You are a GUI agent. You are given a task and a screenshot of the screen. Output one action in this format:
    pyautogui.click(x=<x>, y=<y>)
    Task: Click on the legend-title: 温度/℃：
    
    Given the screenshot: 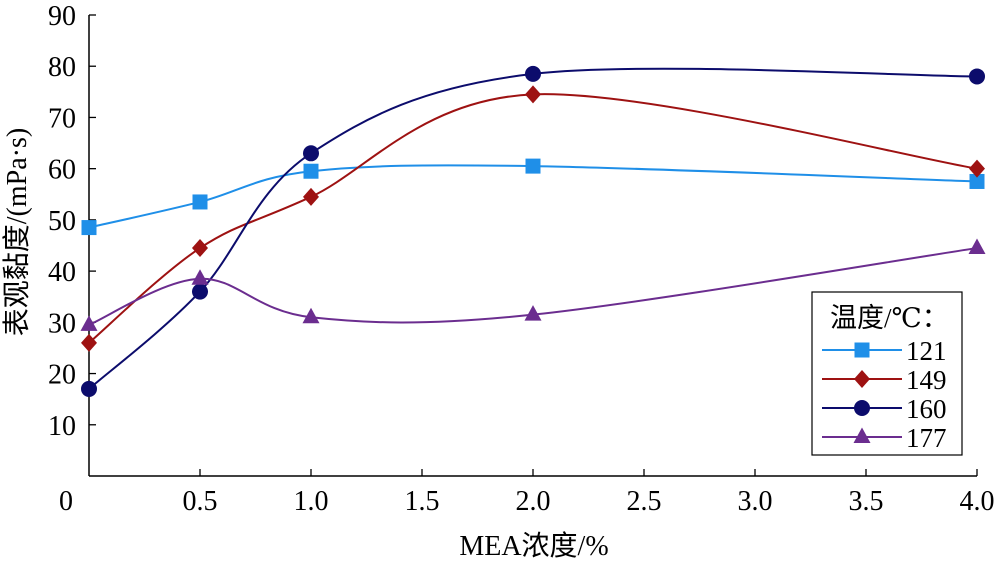 What is the action you would take?
    pyautogui.click(x=889, y=318)
    